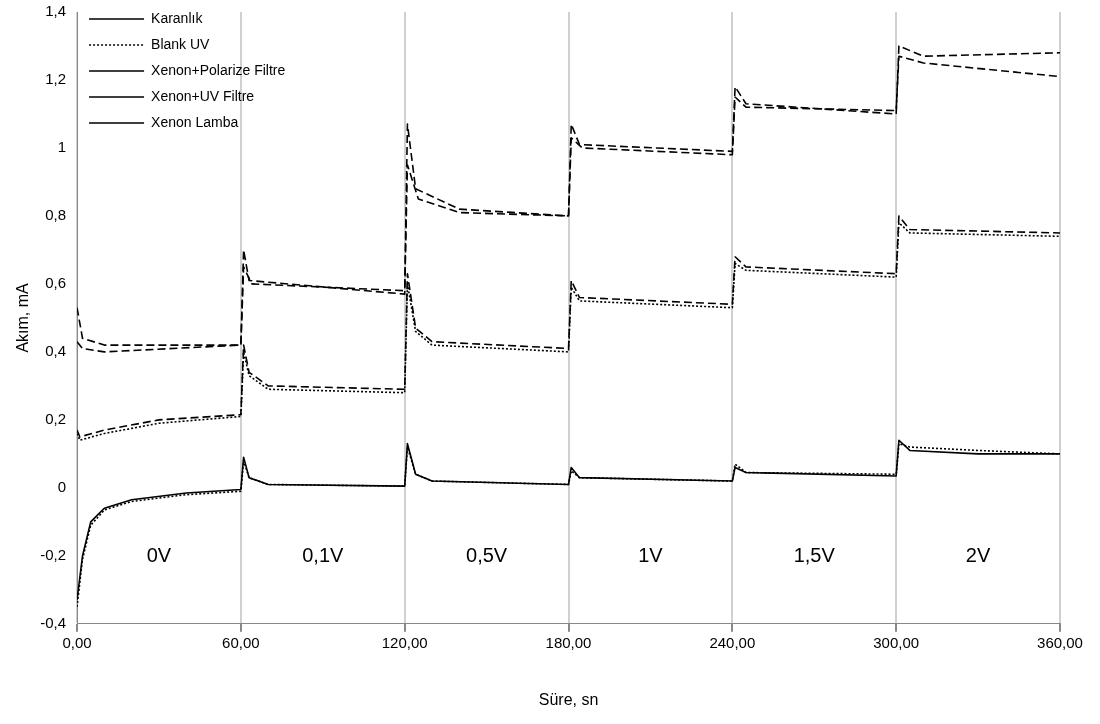 This screenshot has width=1100, height=724. Describe the element at coordinates (56, 79) in the screenshot. I see `y-tick-label: 1,2` at that location.